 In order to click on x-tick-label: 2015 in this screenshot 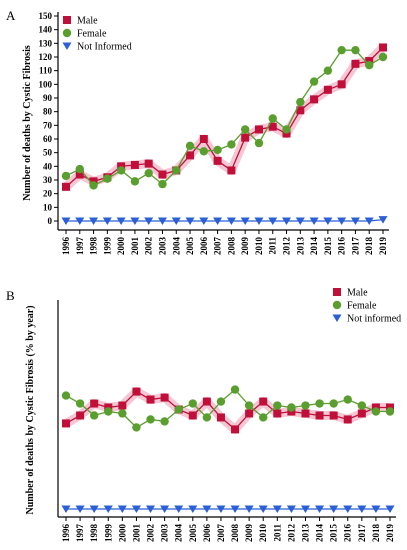, I will do `click(328, 246)`.